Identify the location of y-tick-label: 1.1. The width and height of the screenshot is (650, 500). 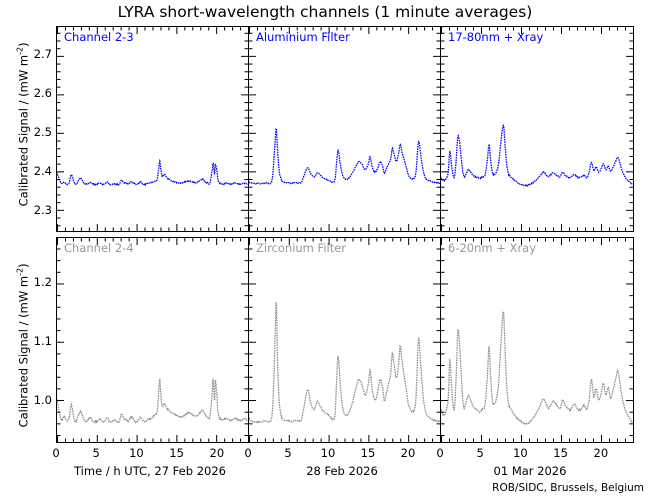
(42, 340).